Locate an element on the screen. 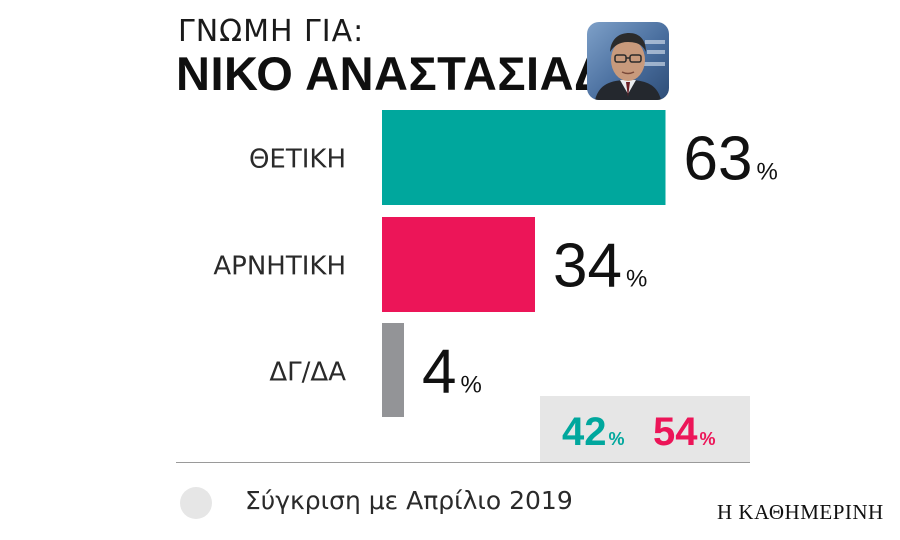 This screenshot has height=540, width=900. footer-divider is located at coordinates (463, 462).